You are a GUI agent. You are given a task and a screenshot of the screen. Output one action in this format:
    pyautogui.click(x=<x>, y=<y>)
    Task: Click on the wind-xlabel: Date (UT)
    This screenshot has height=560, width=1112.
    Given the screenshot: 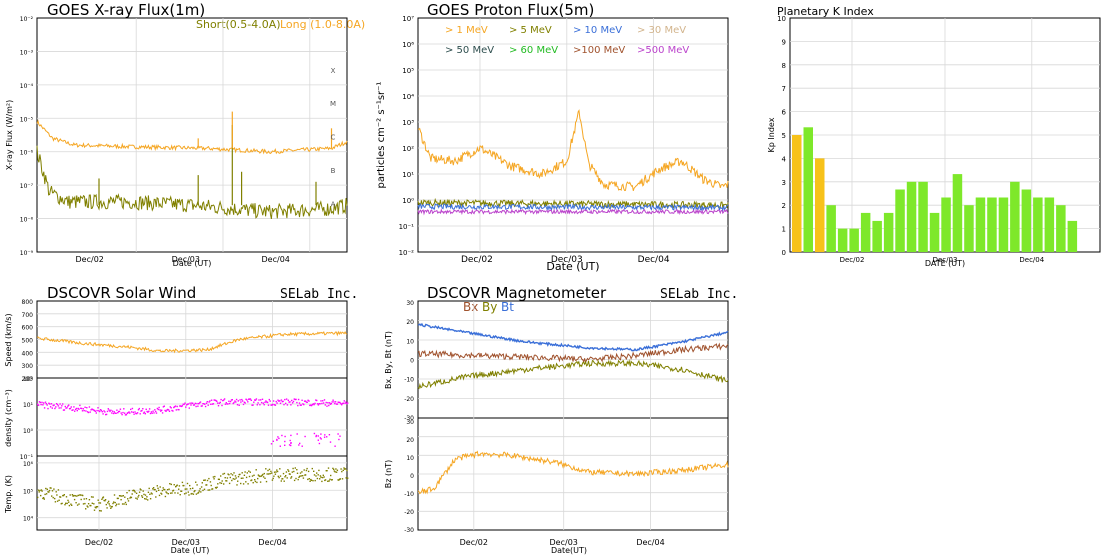 What is the action you would take?
    pyautogui.click(x=190, y=550)
    